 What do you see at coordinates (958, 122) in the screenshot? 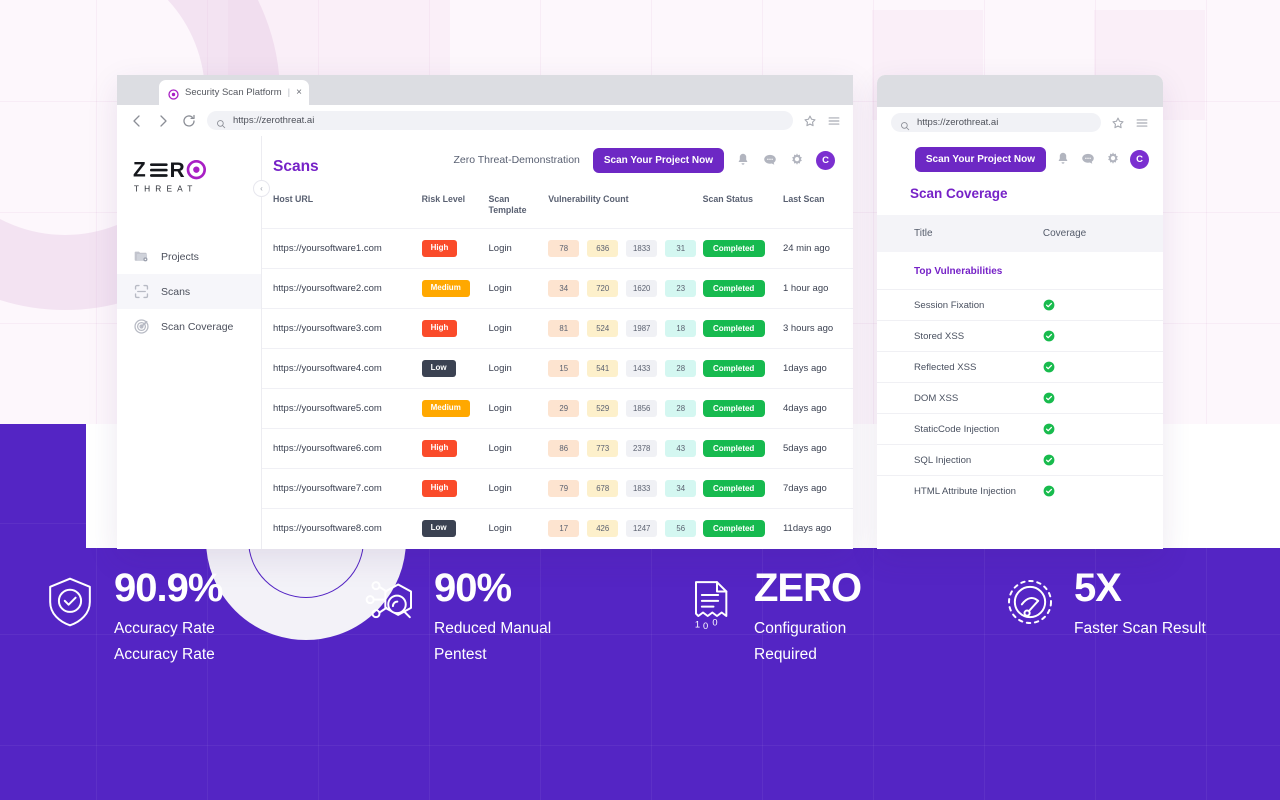
I see `side-address-bar-url: https://zerothreat.ai` at bounding box center [958, 122].